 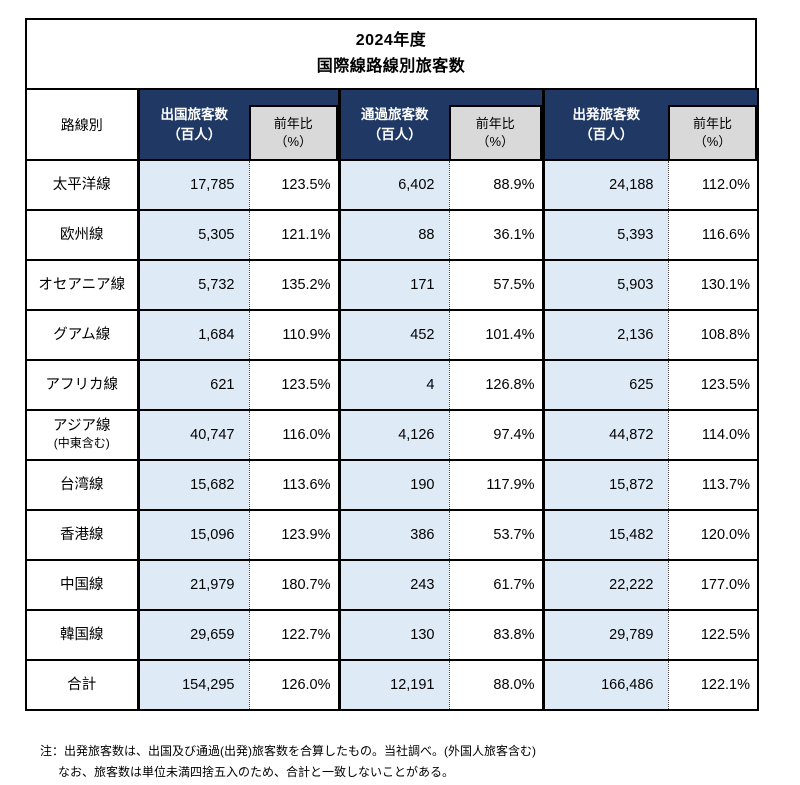 What do you see at coordinates (496, 635) in the screenshot?
I see `pct-cell: 83.8%` at bounding box center [496, 635].